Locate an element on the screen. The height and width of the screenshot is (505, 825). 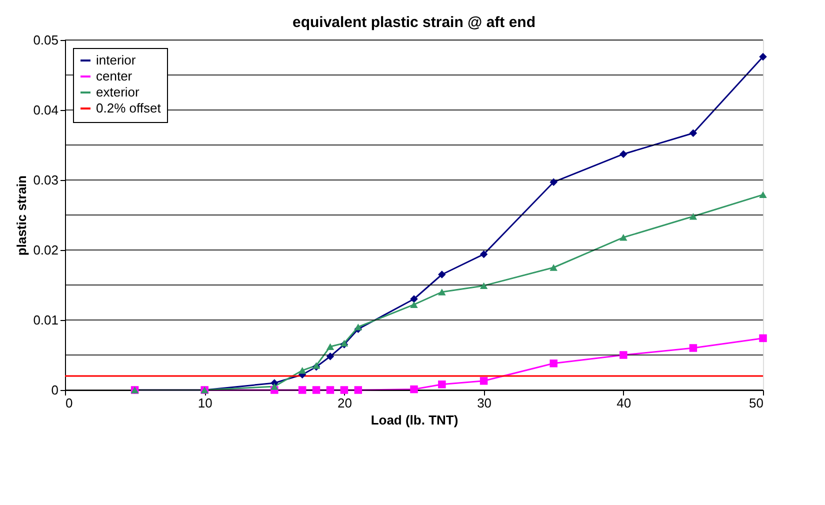
y-tick-label: 0.03 is located at coordinates (45, 180).